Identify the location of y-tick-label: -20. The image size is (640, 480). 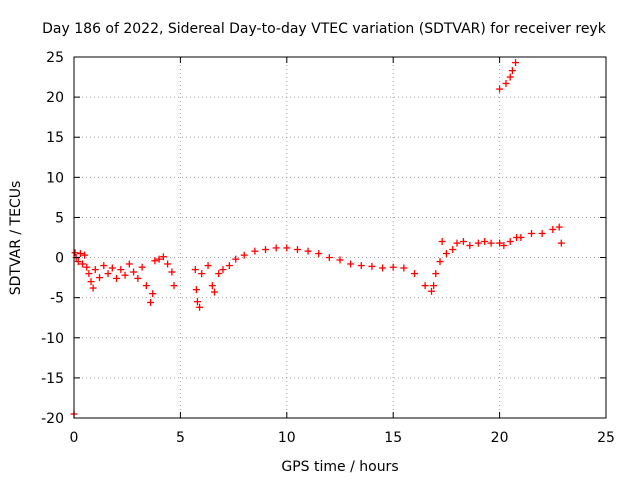
(52, 419).